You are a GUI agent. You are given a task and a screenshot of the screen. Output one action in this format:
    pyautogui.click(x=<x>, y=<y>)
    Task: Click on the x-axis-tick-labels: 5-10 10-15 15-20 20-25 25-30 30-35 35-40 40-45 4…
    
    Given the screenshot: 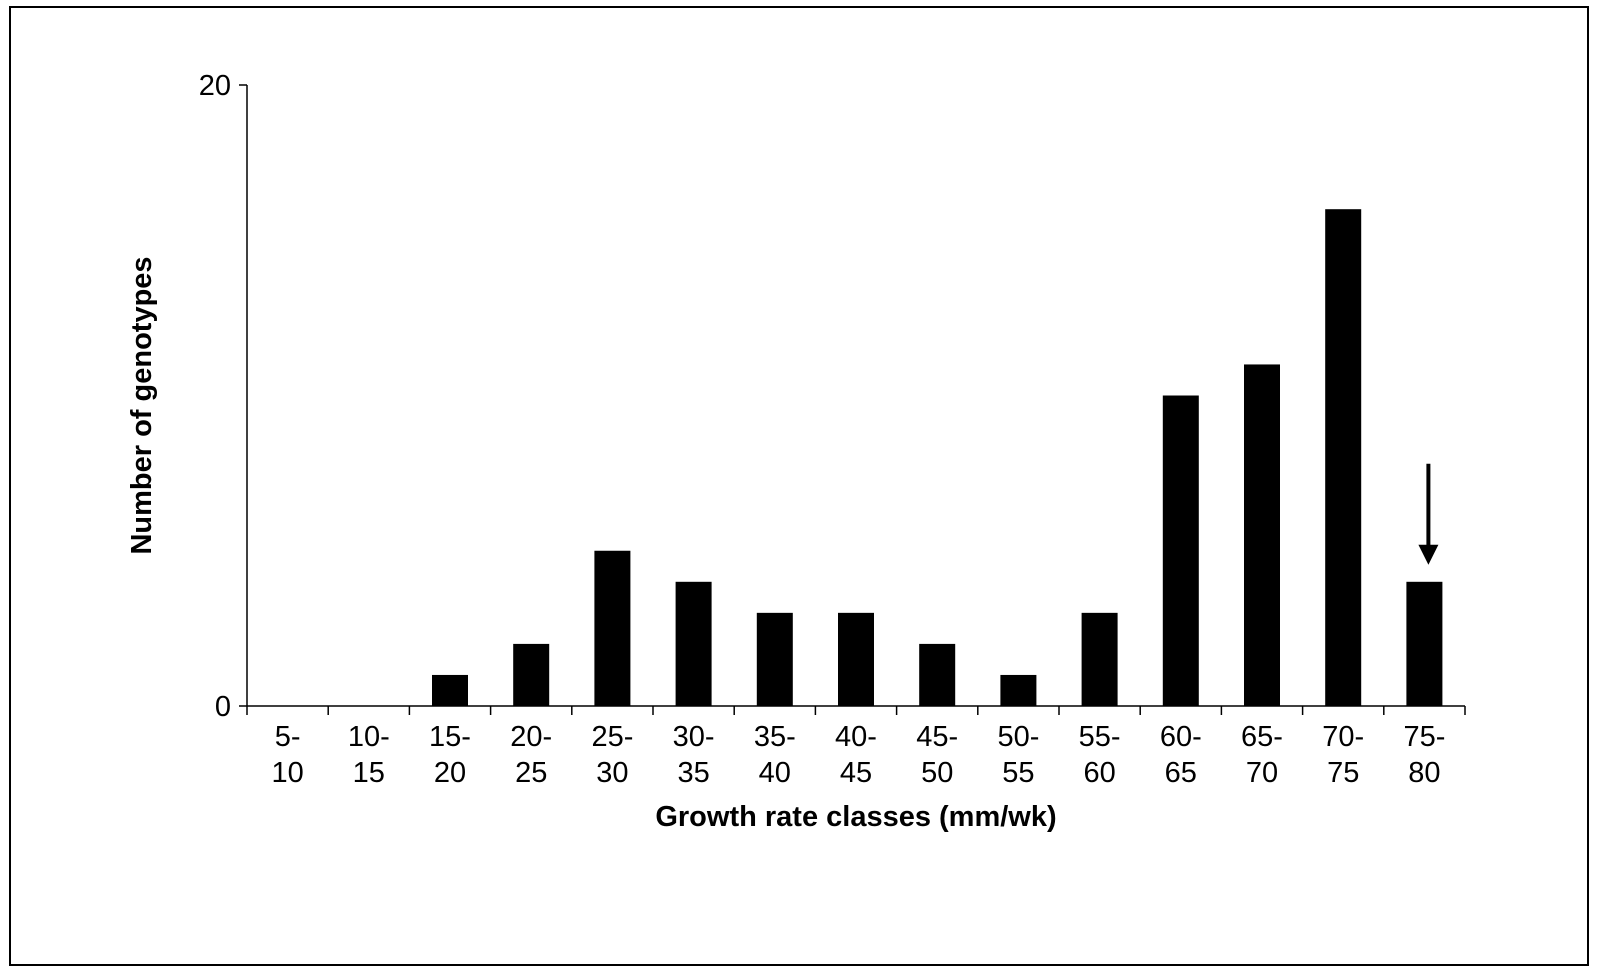 What is the action you would take?
    pyautogui.click(x=858, y=755)
    